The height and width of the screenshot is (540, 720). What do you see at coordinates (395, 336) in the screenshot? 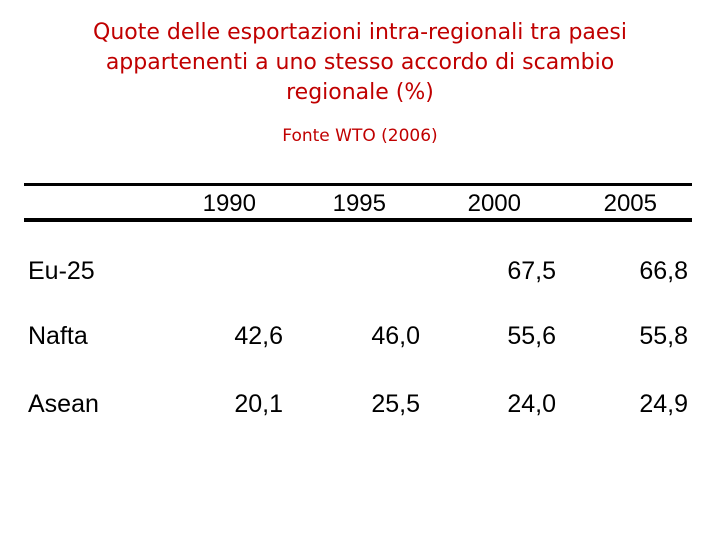
I see `table-cell: 46,0` at bounding box center [395, 336].